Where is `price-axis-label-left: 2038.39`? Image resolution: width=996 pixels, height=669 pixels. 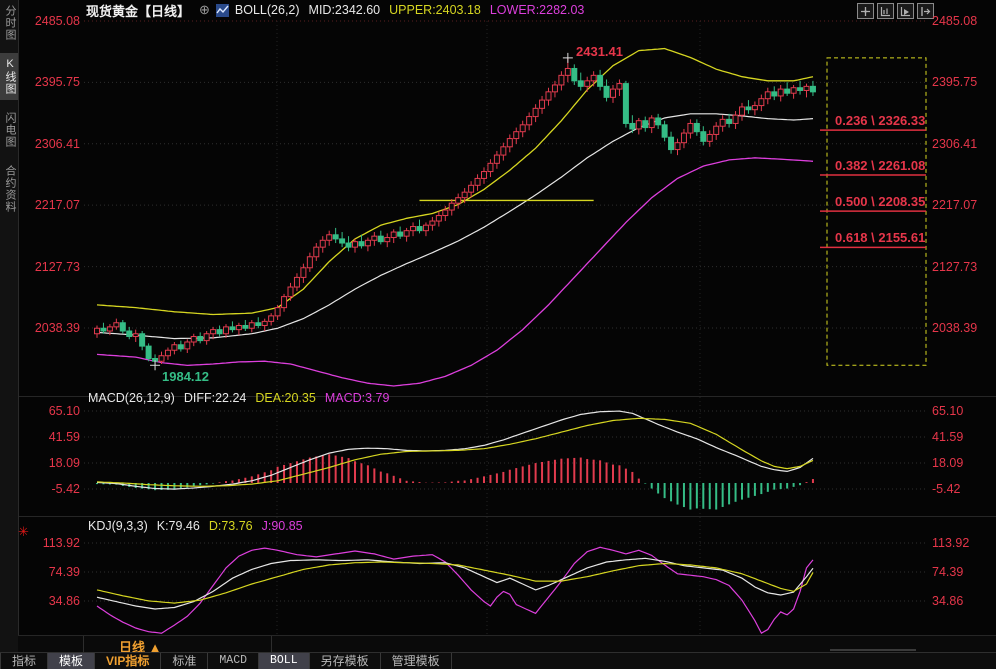
price-axis-label-left: 2038.39 is located at coordinates (57, 327).